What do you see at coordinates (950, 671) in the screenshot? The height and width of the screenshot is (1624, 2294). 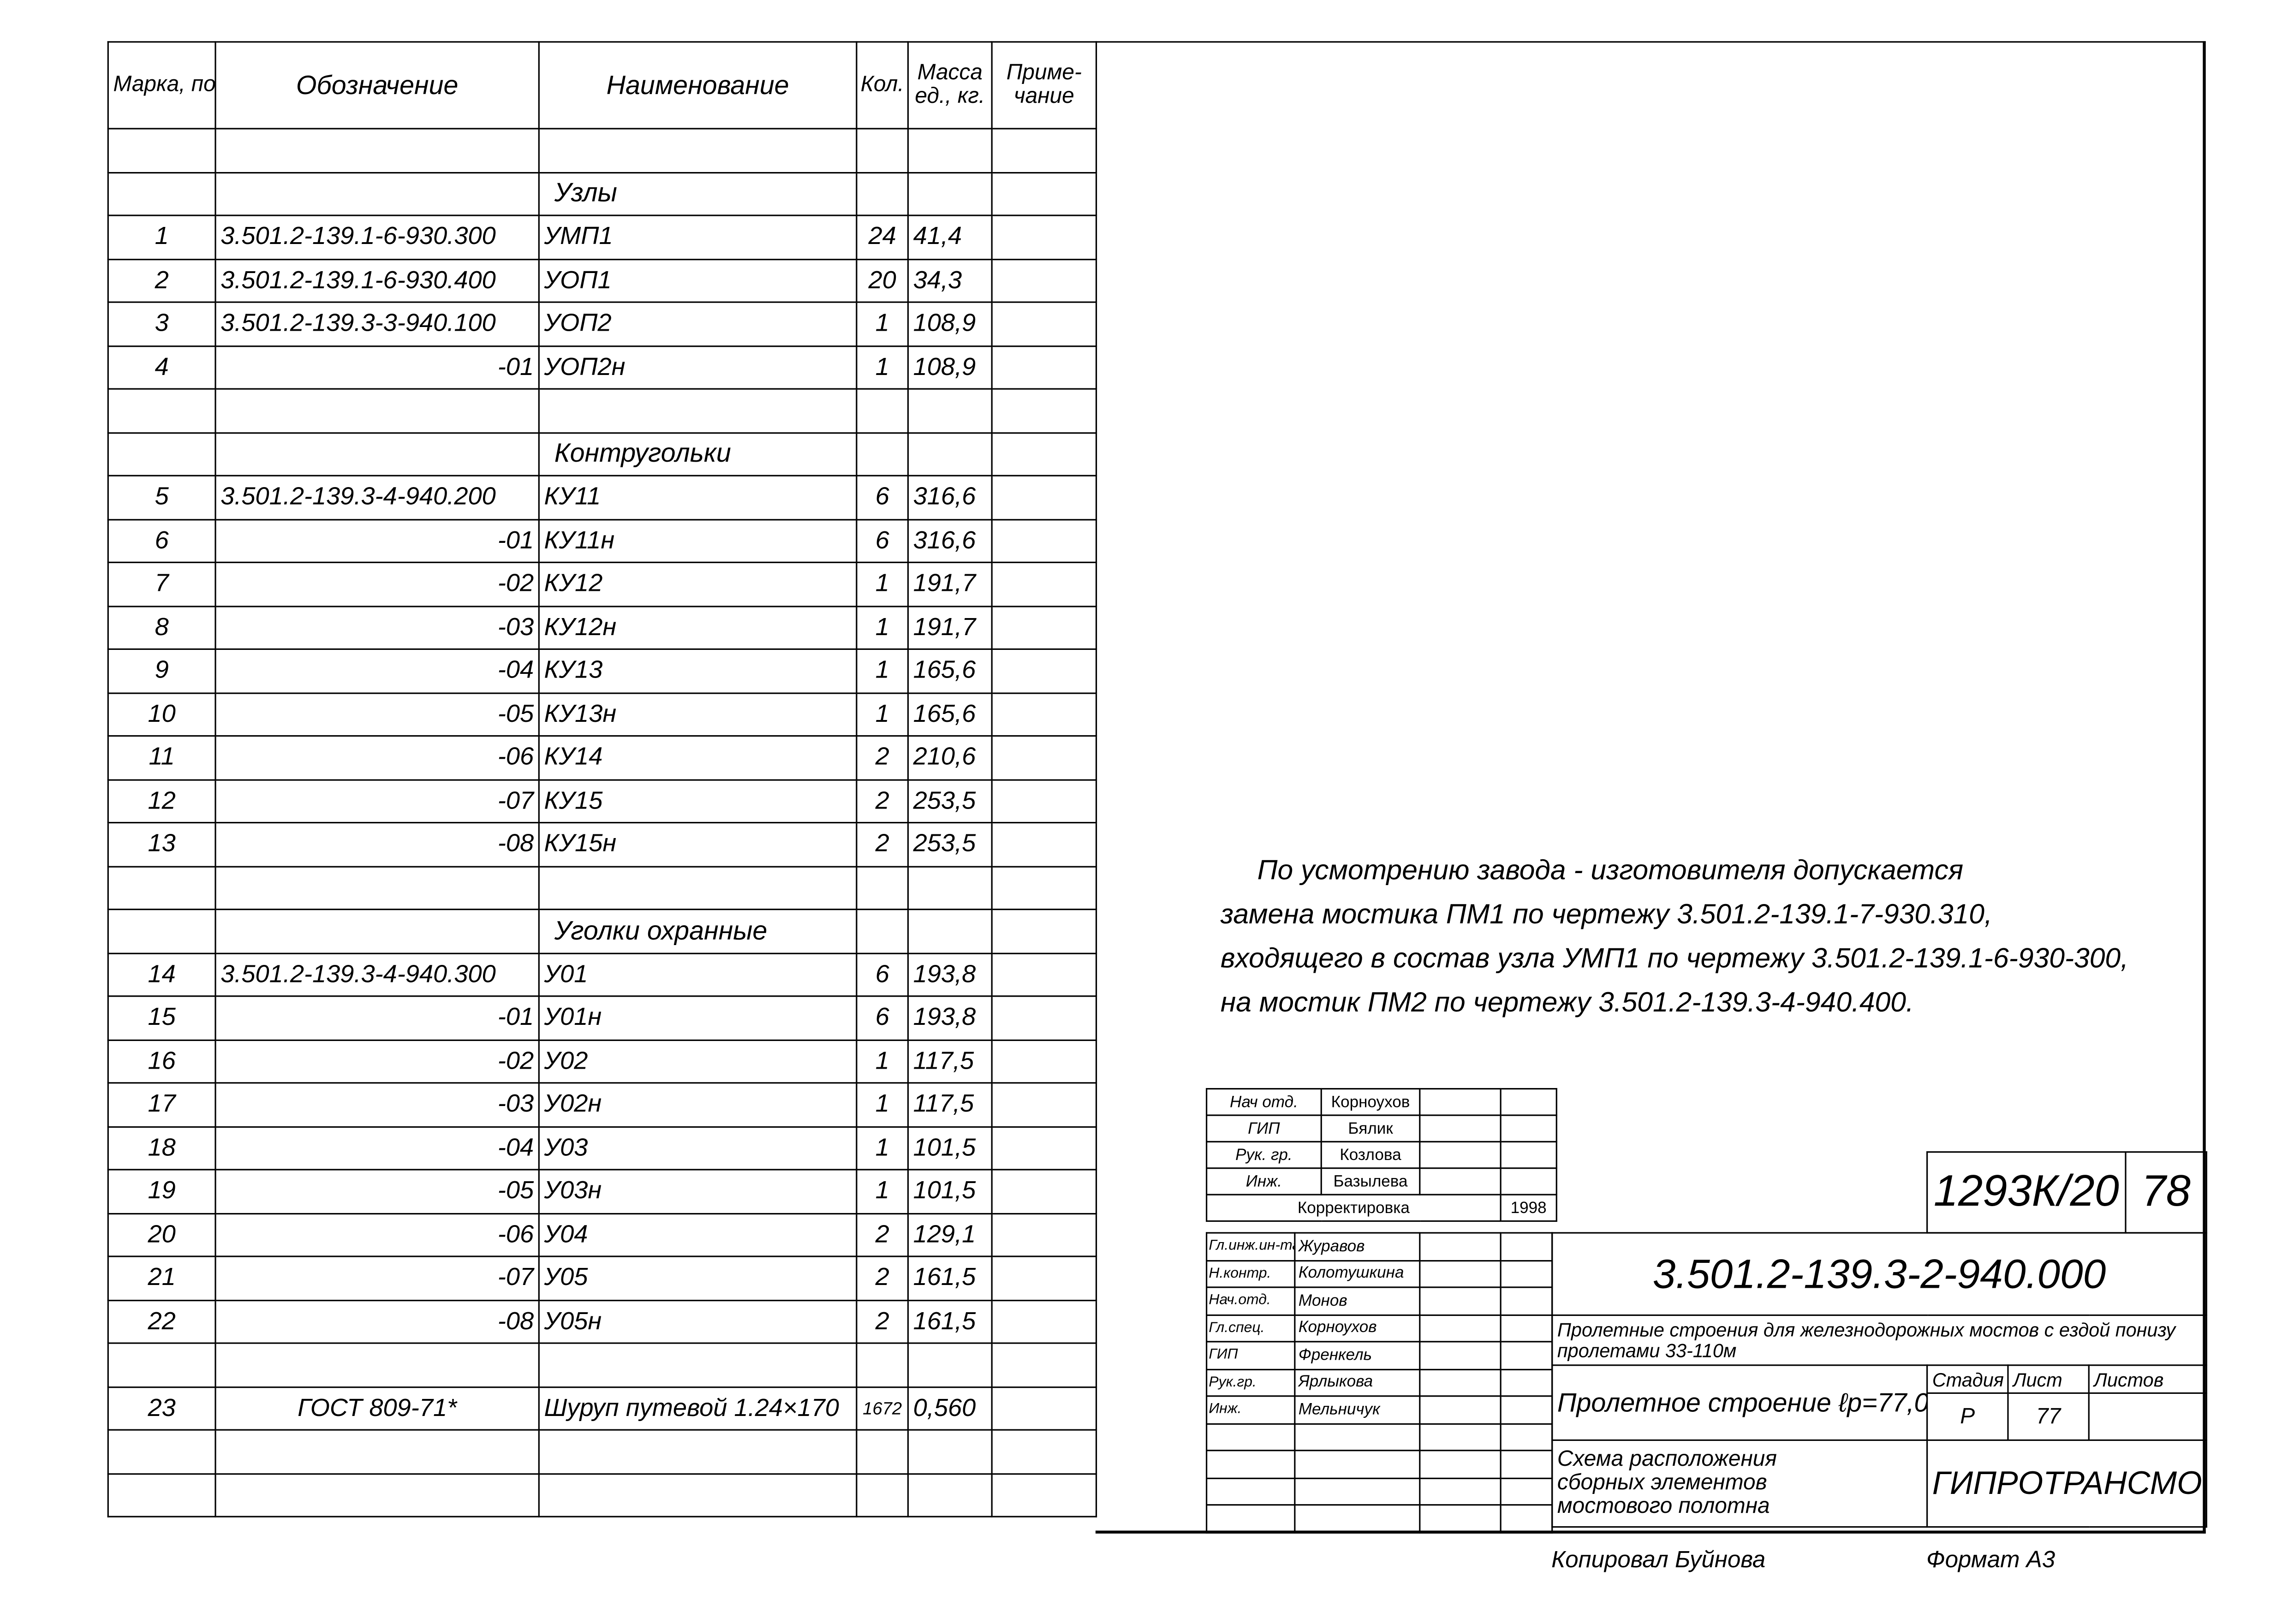 I see `mass-cell: 165,6` at bounding box center [950, 671].